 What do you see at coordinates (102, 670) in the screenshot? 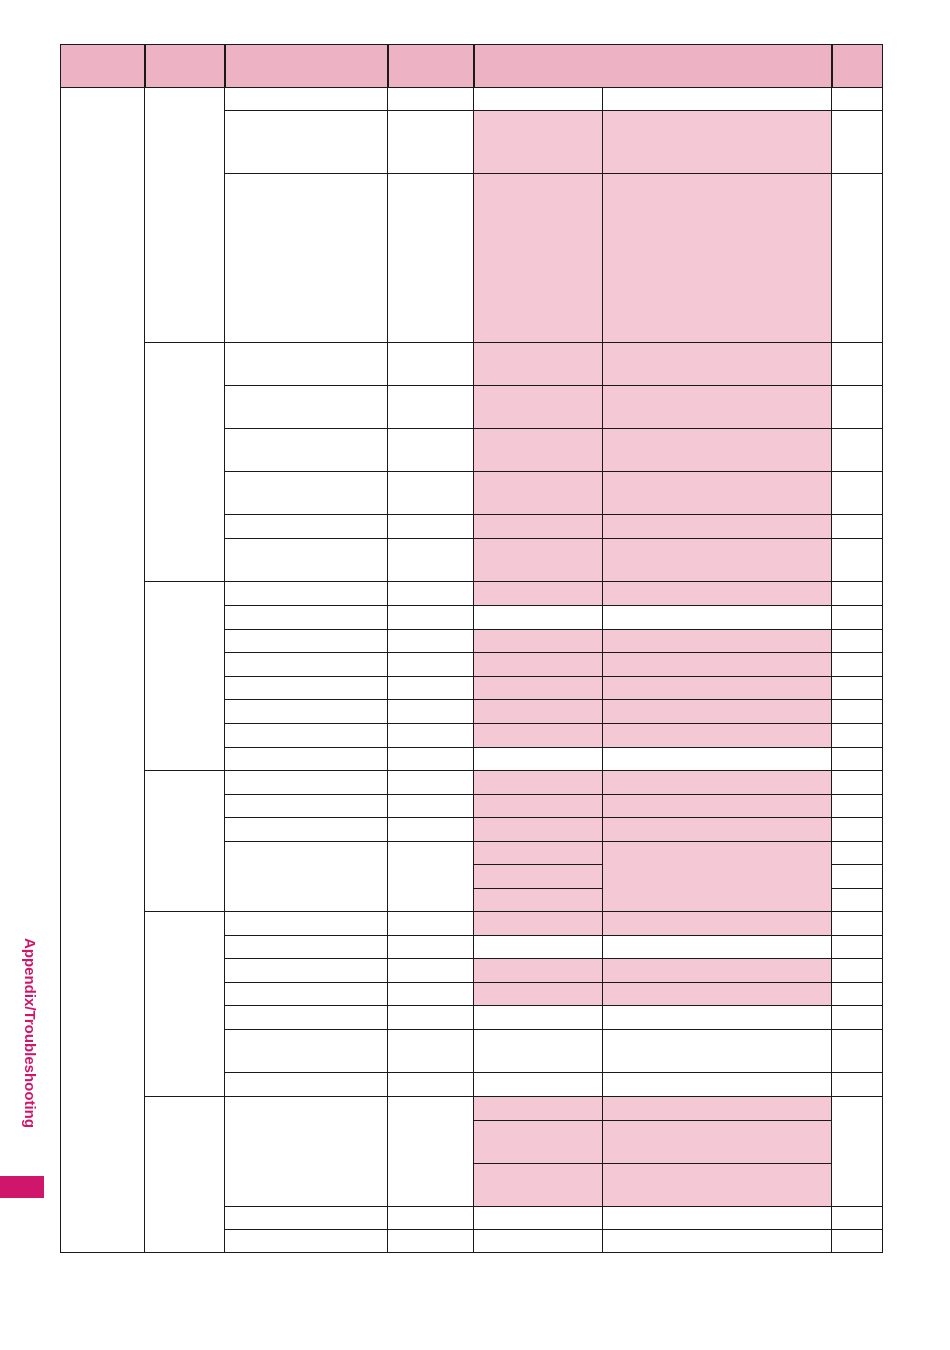
I see `category-cell` at bounding box center [102, 670].